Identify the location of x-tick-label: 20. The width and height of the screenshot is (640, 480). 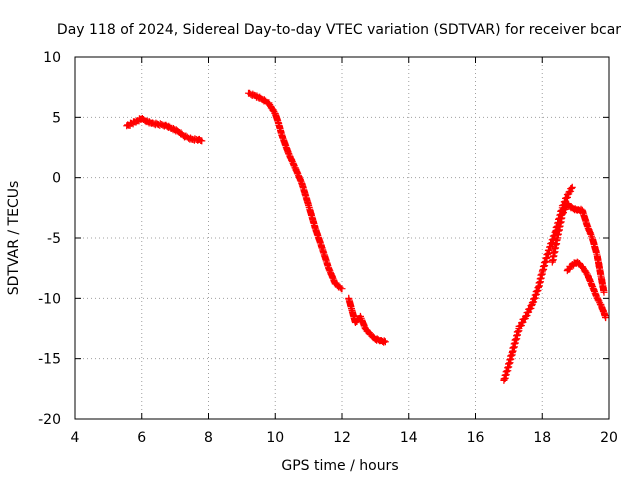
(609, 438).